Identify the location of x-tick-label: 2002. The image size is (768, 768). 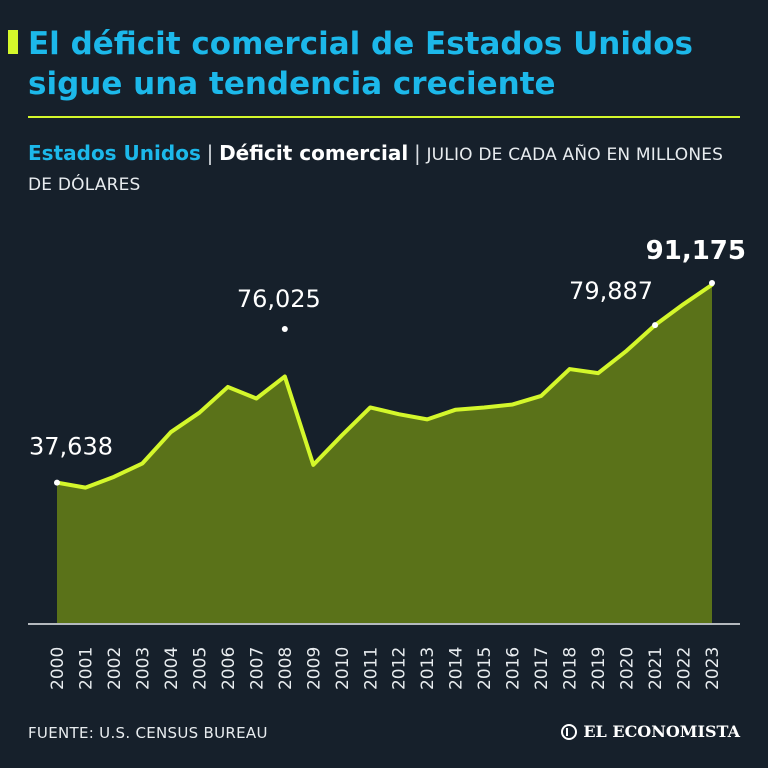
(115, 668).